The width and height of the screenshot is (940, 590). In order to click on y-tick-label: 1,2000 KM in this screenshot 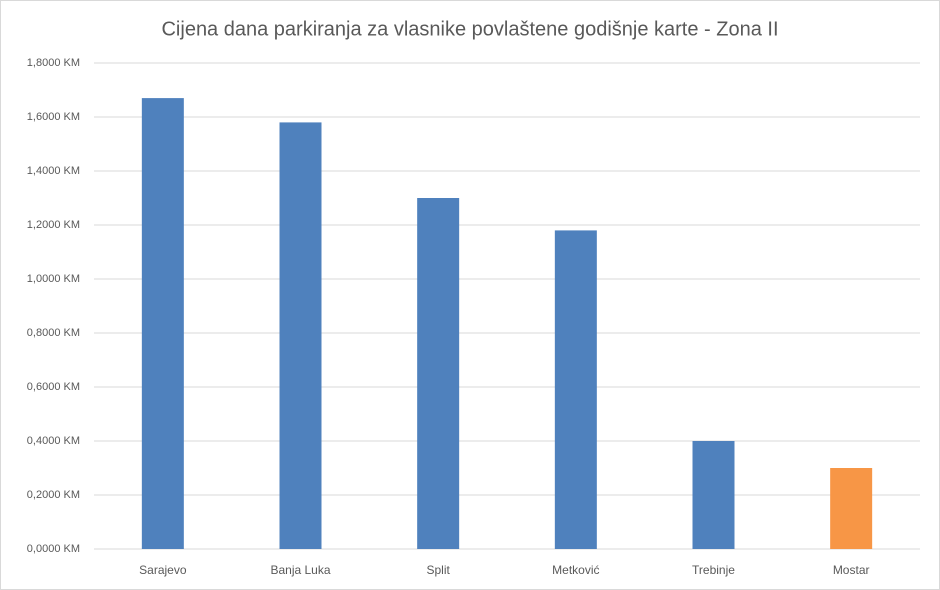, I will do `click(53, 225)`.